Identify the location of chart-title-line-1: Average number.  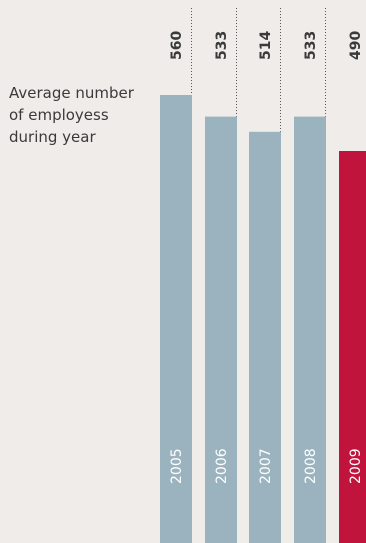
(71, 93).